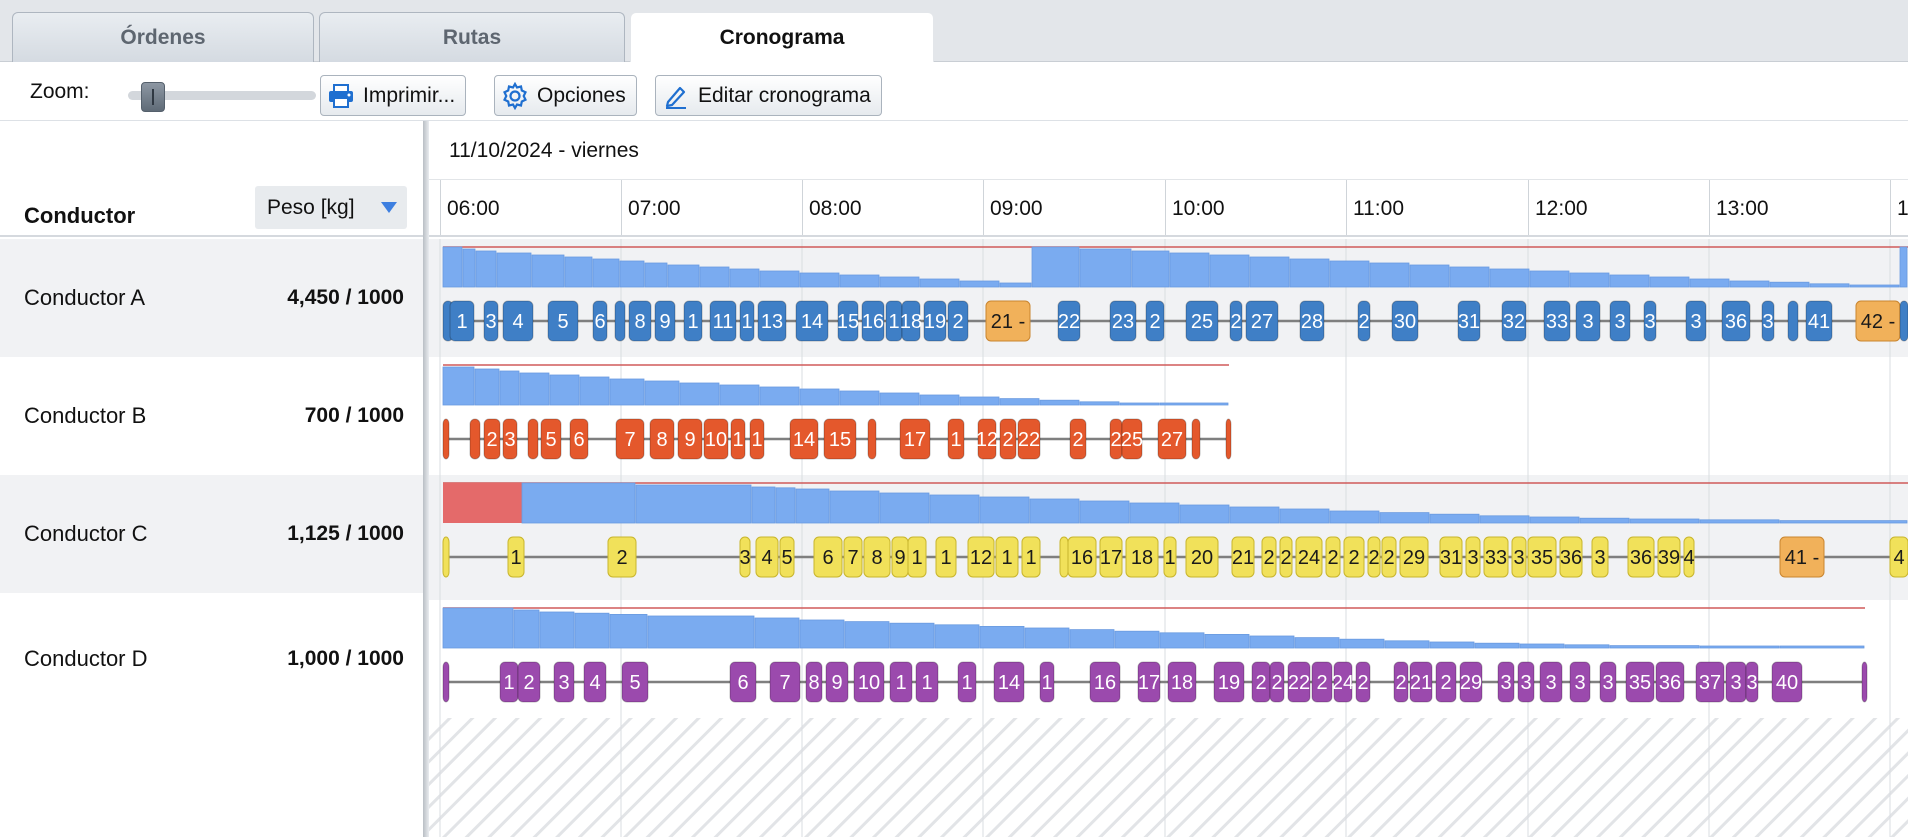 Image resolution: width=1908 pixels, height=837 pixels. What do you see at coordinates (768, 95) in the screenshot?
I see `edit-schedule-button: Editar cronograma` at bounding box center [768, 95].